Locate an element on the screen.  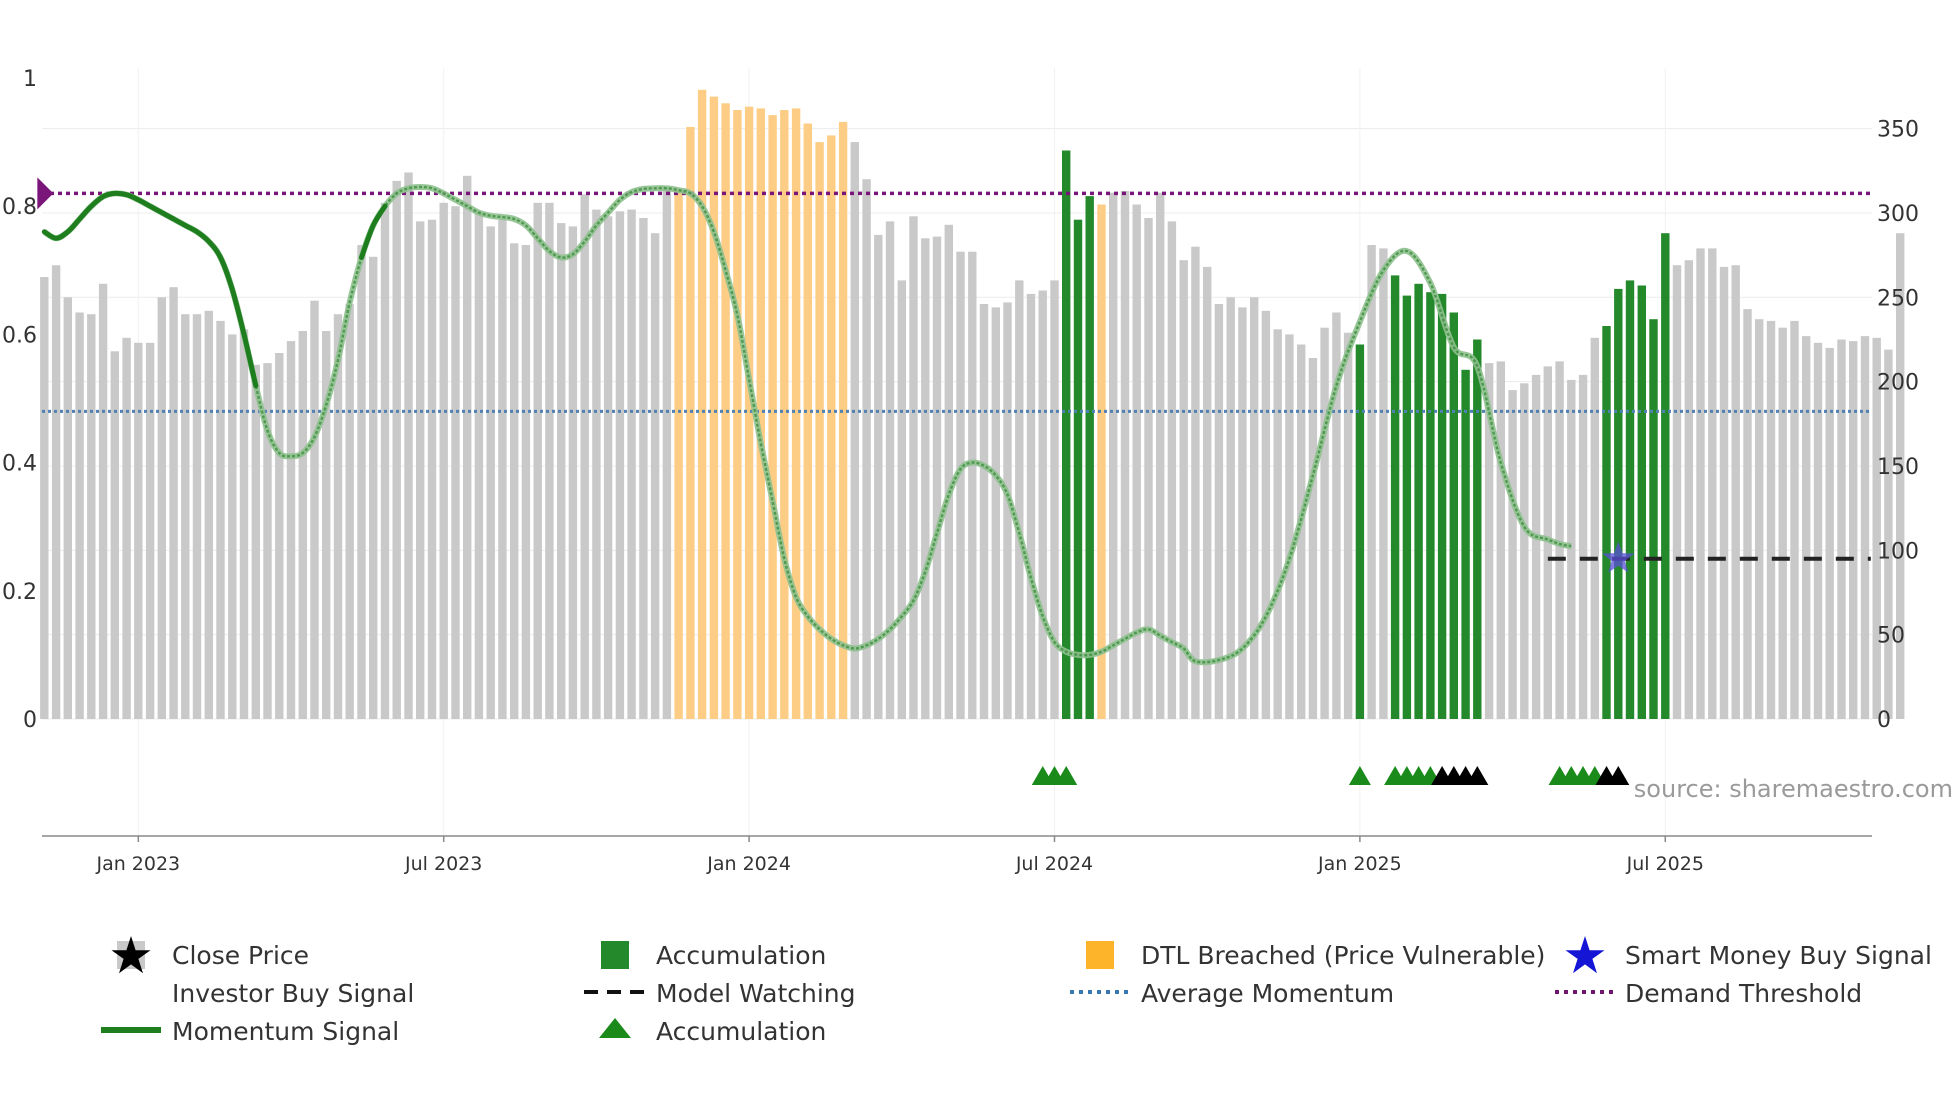
left-axis-tick-label: 0.2 is located at coordinates (19, 592).